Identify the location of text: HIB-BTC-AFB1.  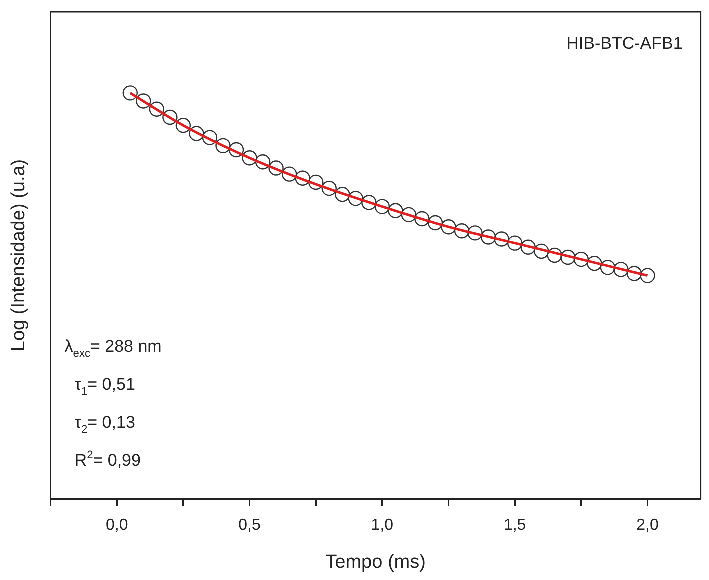
(624, 43).